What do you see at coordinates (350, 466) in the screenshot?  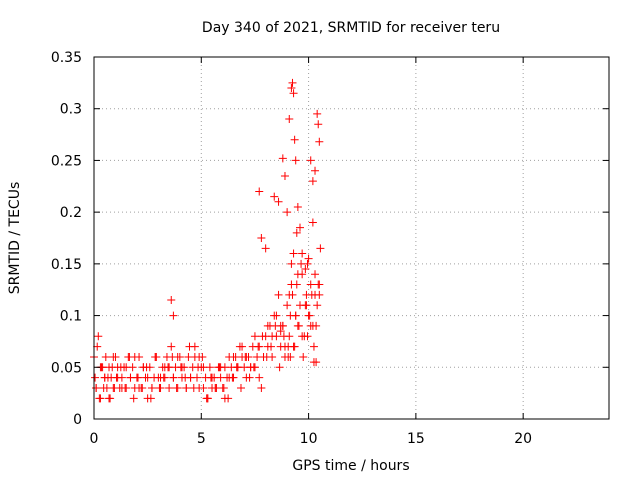 I see `x-axis-label: GPS time / hours` at bounding box center [350, 466].